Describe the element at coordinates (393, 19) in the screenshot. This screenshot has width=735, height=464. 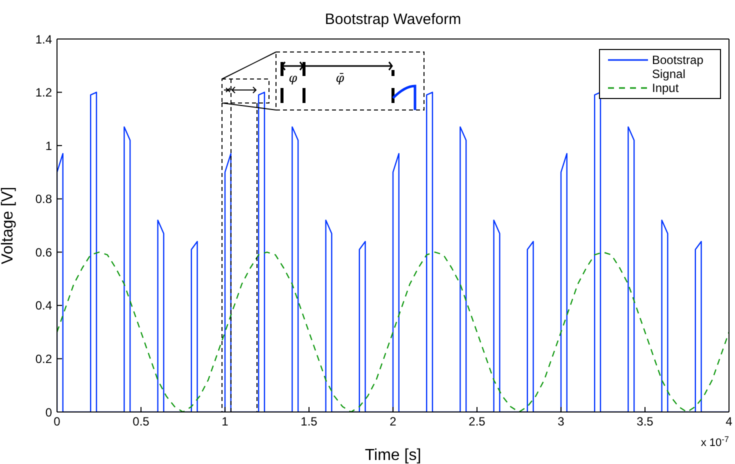
I see `chart-title: Bootstrap Waveform` at that location.